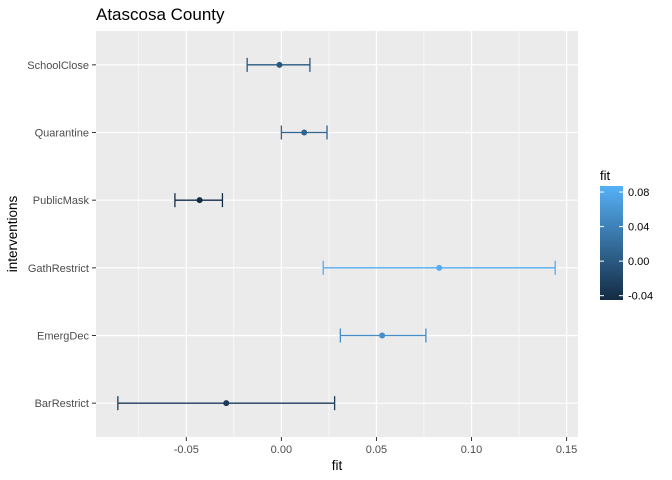 This screenshot has height=480, width=672. Describe the element at coordinates (281, 450) in the screenshot. I see `x-tick-label: 0.00` at that location.